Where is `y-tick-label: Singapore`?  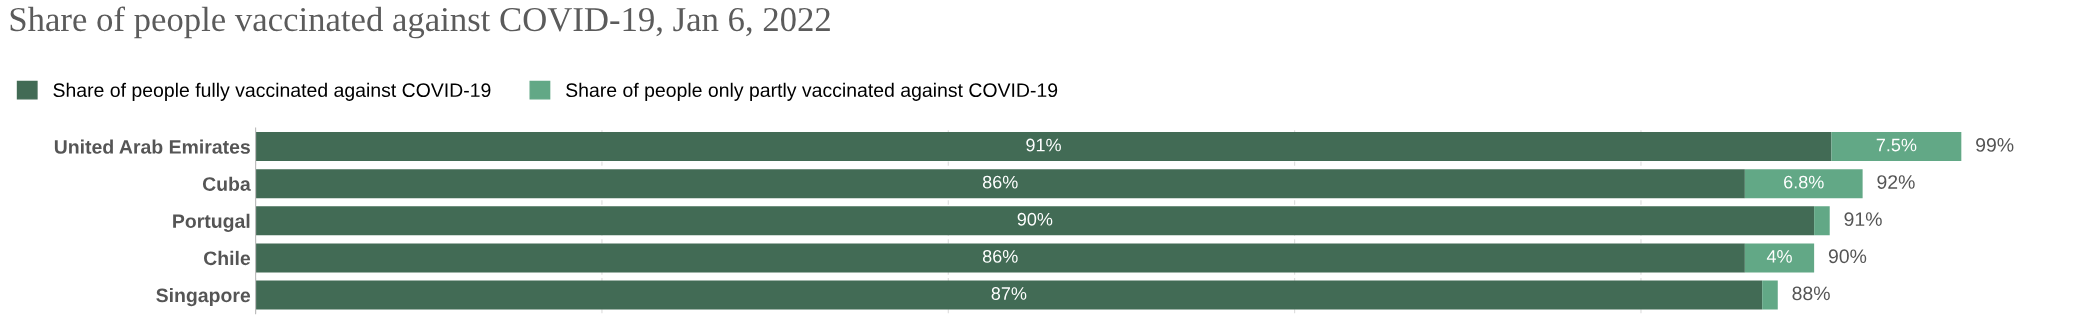
y-tick-label: Singapore is located at coordinates (203, 297).